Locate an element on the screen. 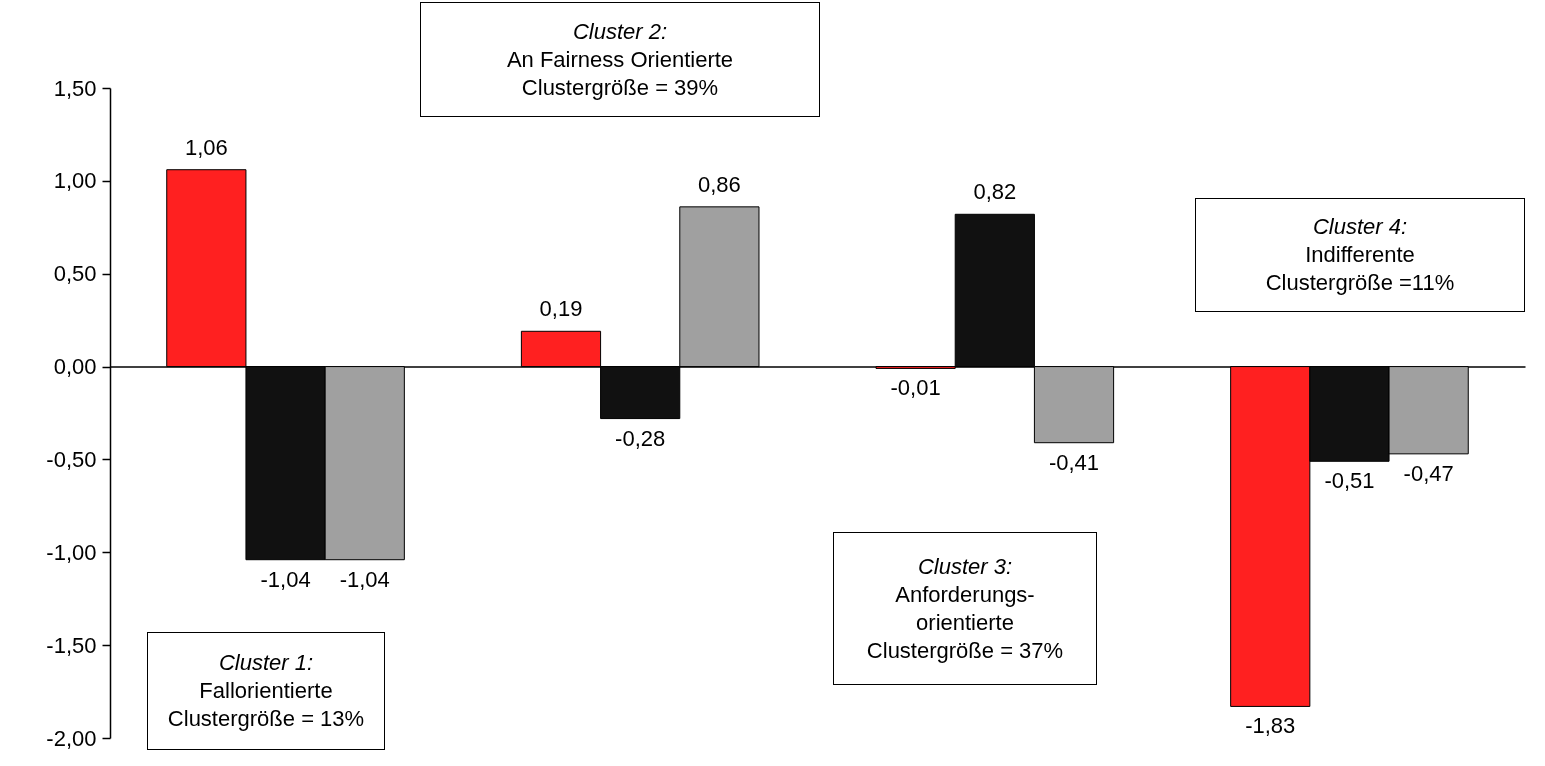 Image resolution: width=1545 pixels, height=766 pixels. y-tick-label: -1,50 is located at coordinates (71, 645).